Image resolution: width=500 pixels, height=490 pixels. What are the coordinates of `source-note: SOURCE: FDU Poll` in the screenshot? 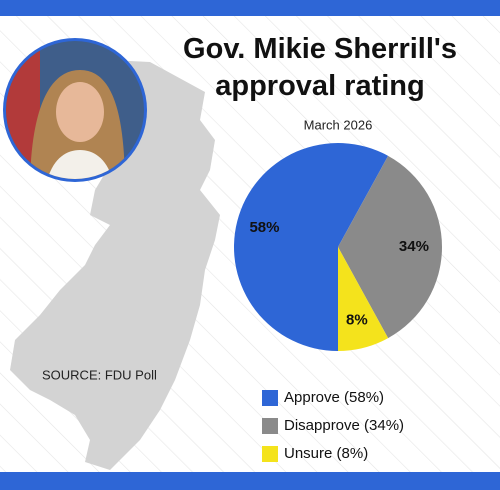 It's located at (99, 374).